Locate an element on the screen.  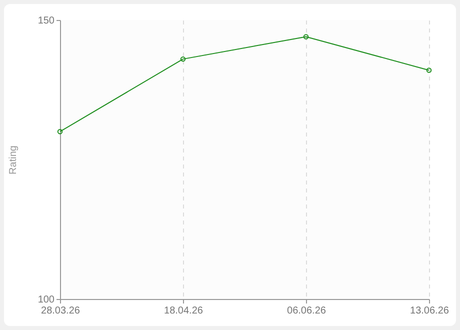
x-tick-label: 18.04.26 is located at coordinates (184, 311).